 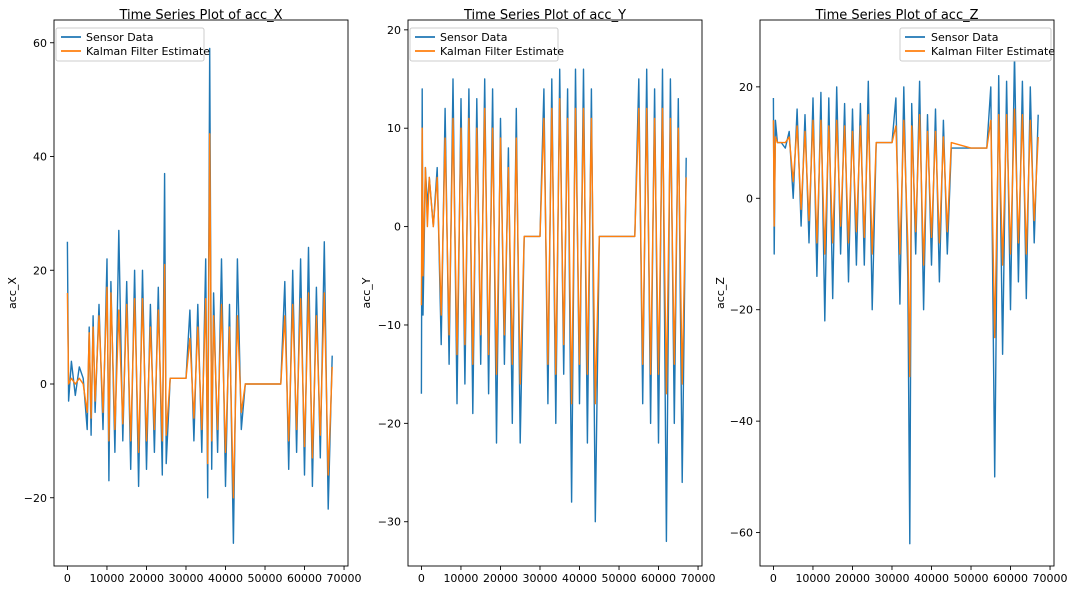 I want to click on y-tick-label: −10, so click(x=389, y=325).